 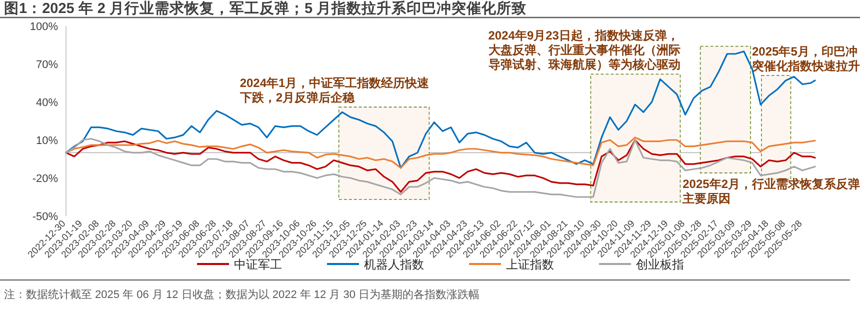 I want to click on band-label: 2025年5月，印巴冲突催化指数快速拉升, so click(x=805, y=58).